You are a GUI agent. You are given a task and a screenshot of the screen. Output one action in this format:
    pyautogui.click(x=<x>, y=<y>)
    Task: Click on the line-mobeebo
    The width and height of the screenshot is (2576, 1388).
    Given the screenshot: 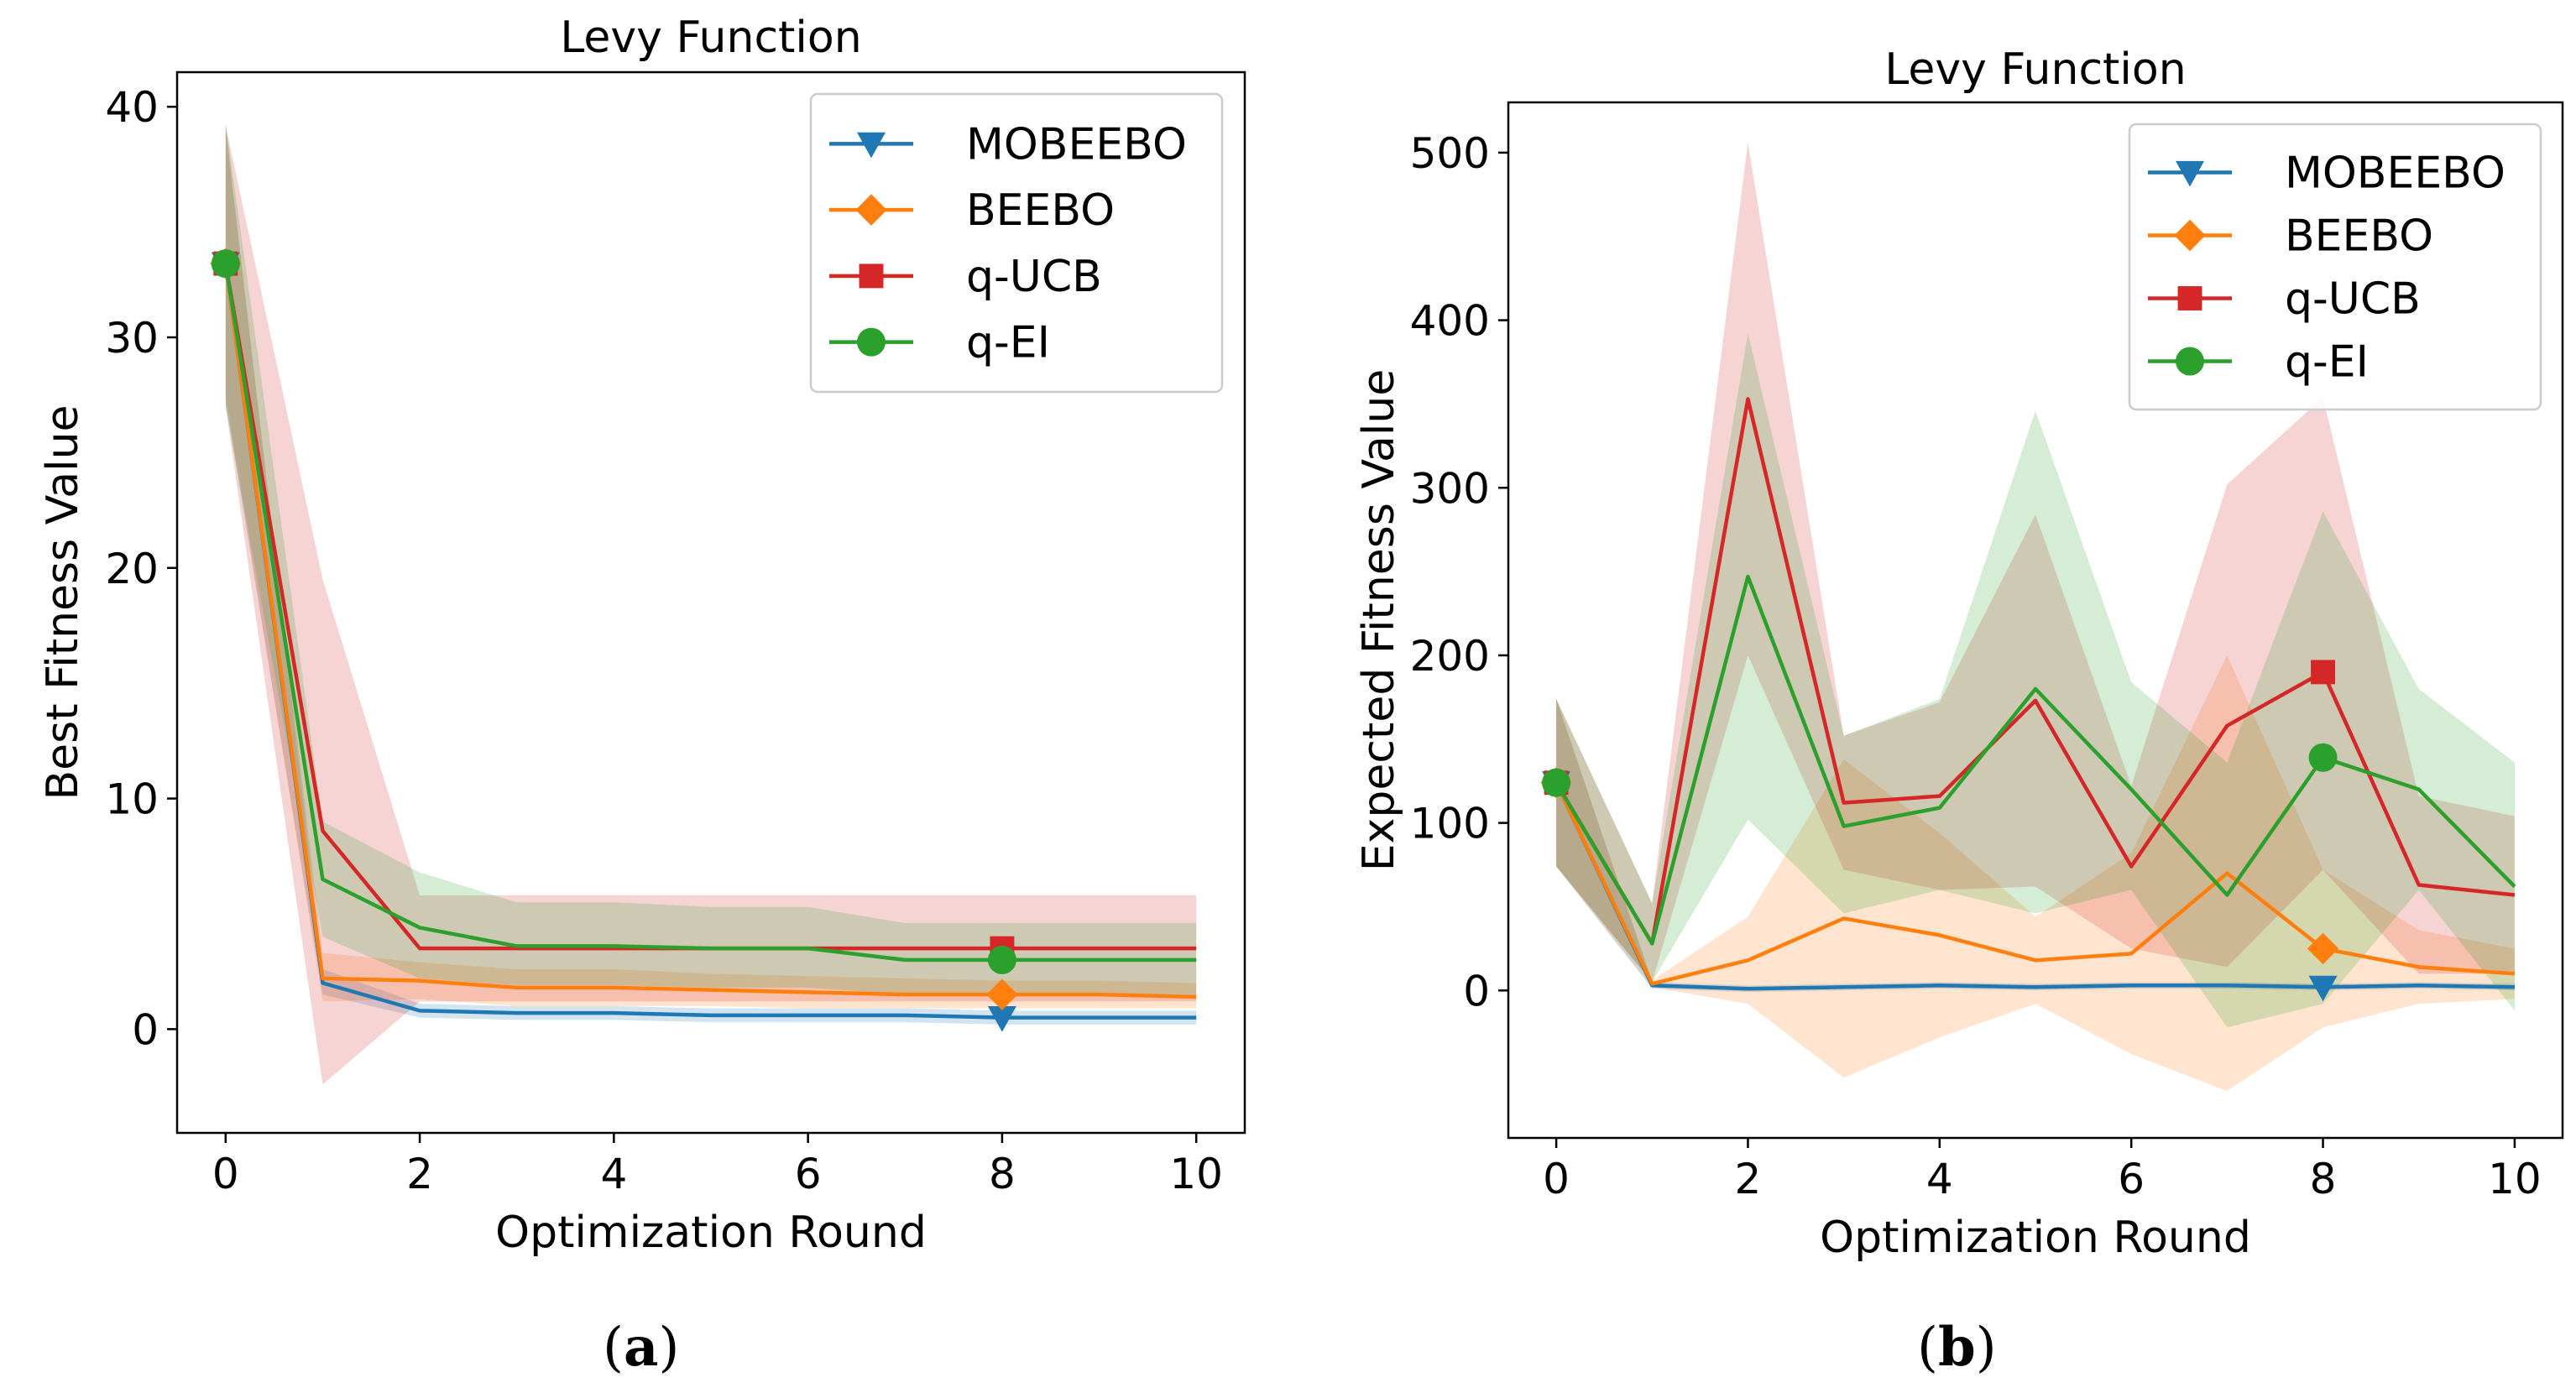 What is the action you would take?
    pyautogui.click(x=2034, y=886)
    